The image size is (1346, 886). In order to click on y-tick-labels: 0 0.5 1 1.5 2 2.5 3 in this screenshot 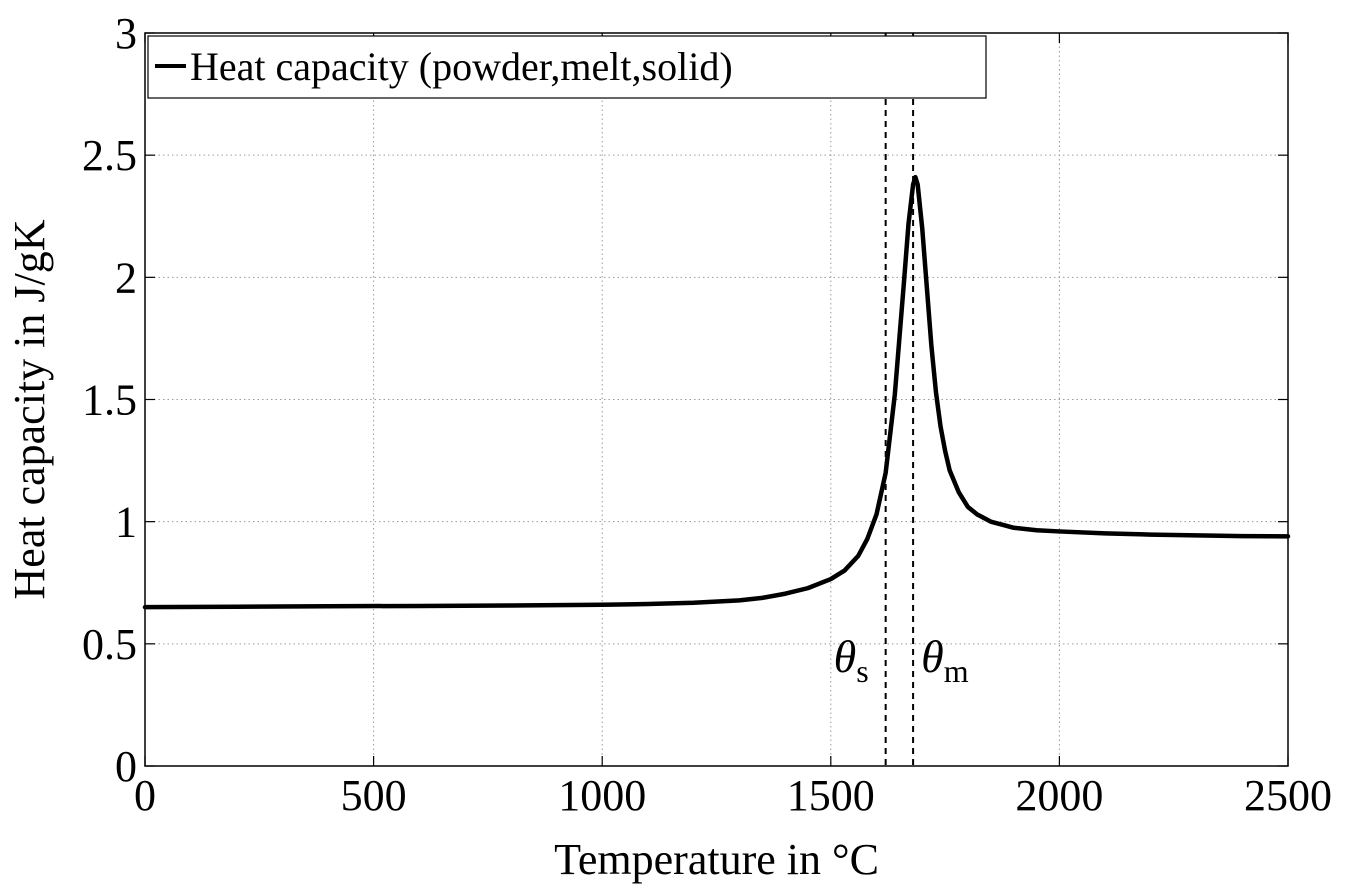, I will do `click(109, 400)`.